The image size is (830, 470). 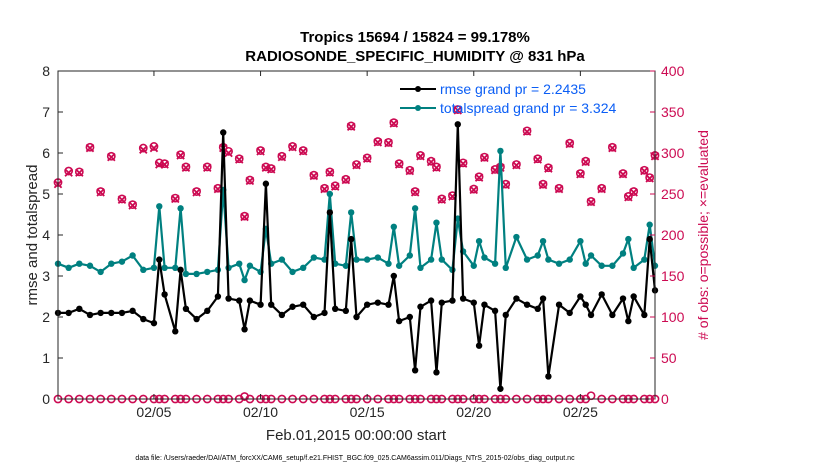 What do you see at coordinates (580, 412) in the screenshot?
I see `x-tick-label: 02/25` at bounding box center [580, 412].